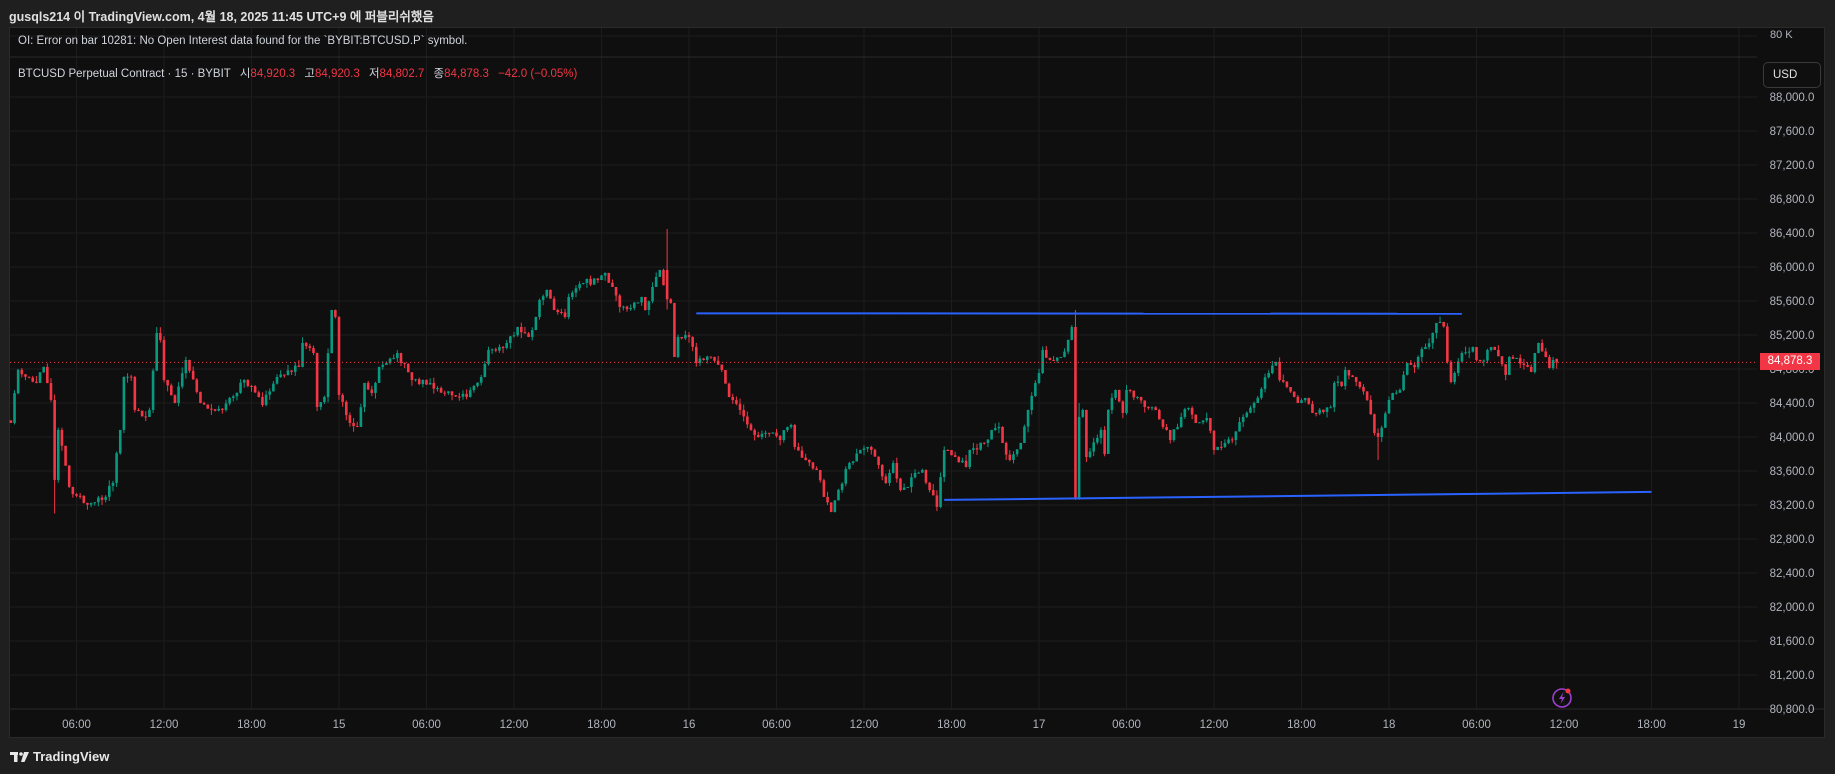  Describe the element at coordinates (439, 74) in the screenshot. I see `close-label: 종` at that location.